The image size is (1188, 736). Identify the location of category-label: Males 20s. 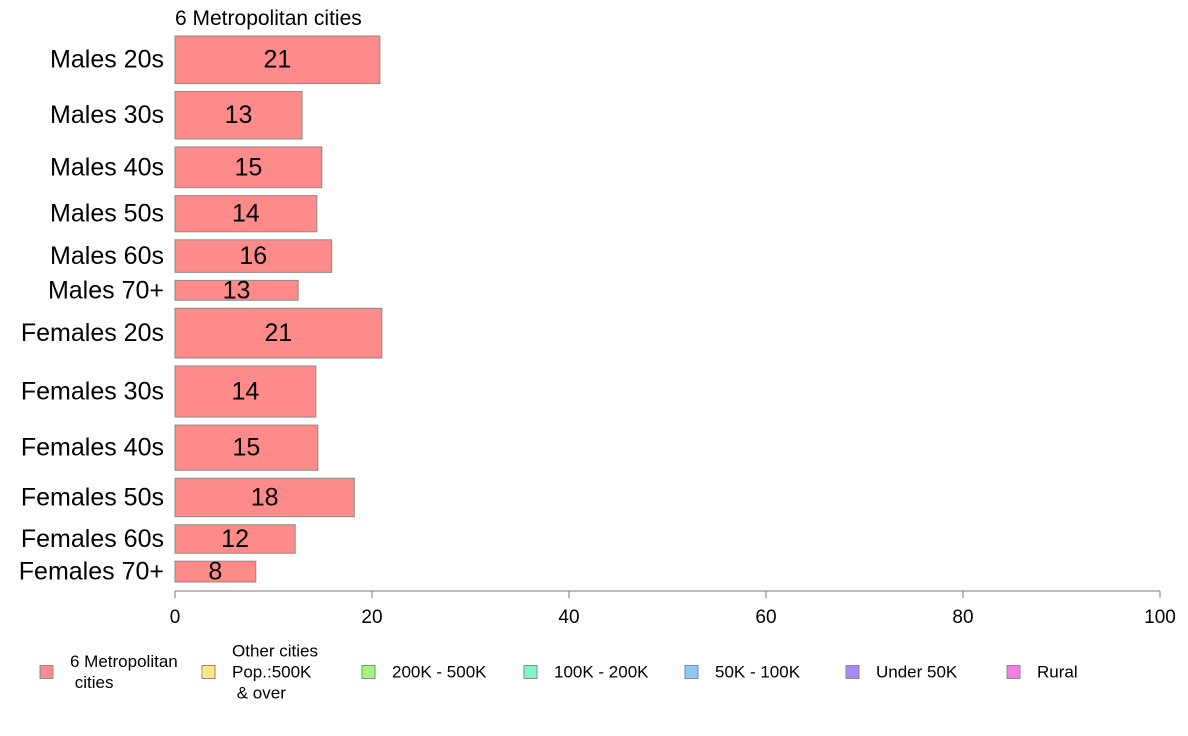
(107, 60).